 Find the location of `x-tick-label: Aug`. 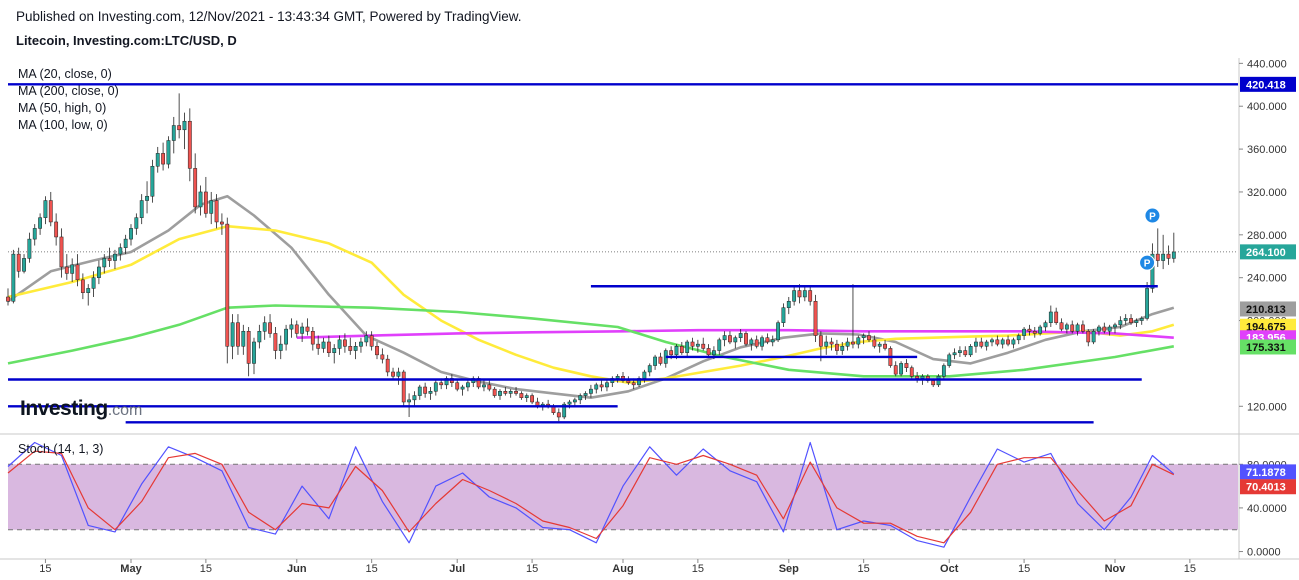

x-tick-label: Aug is located at coordinates (622, 569).